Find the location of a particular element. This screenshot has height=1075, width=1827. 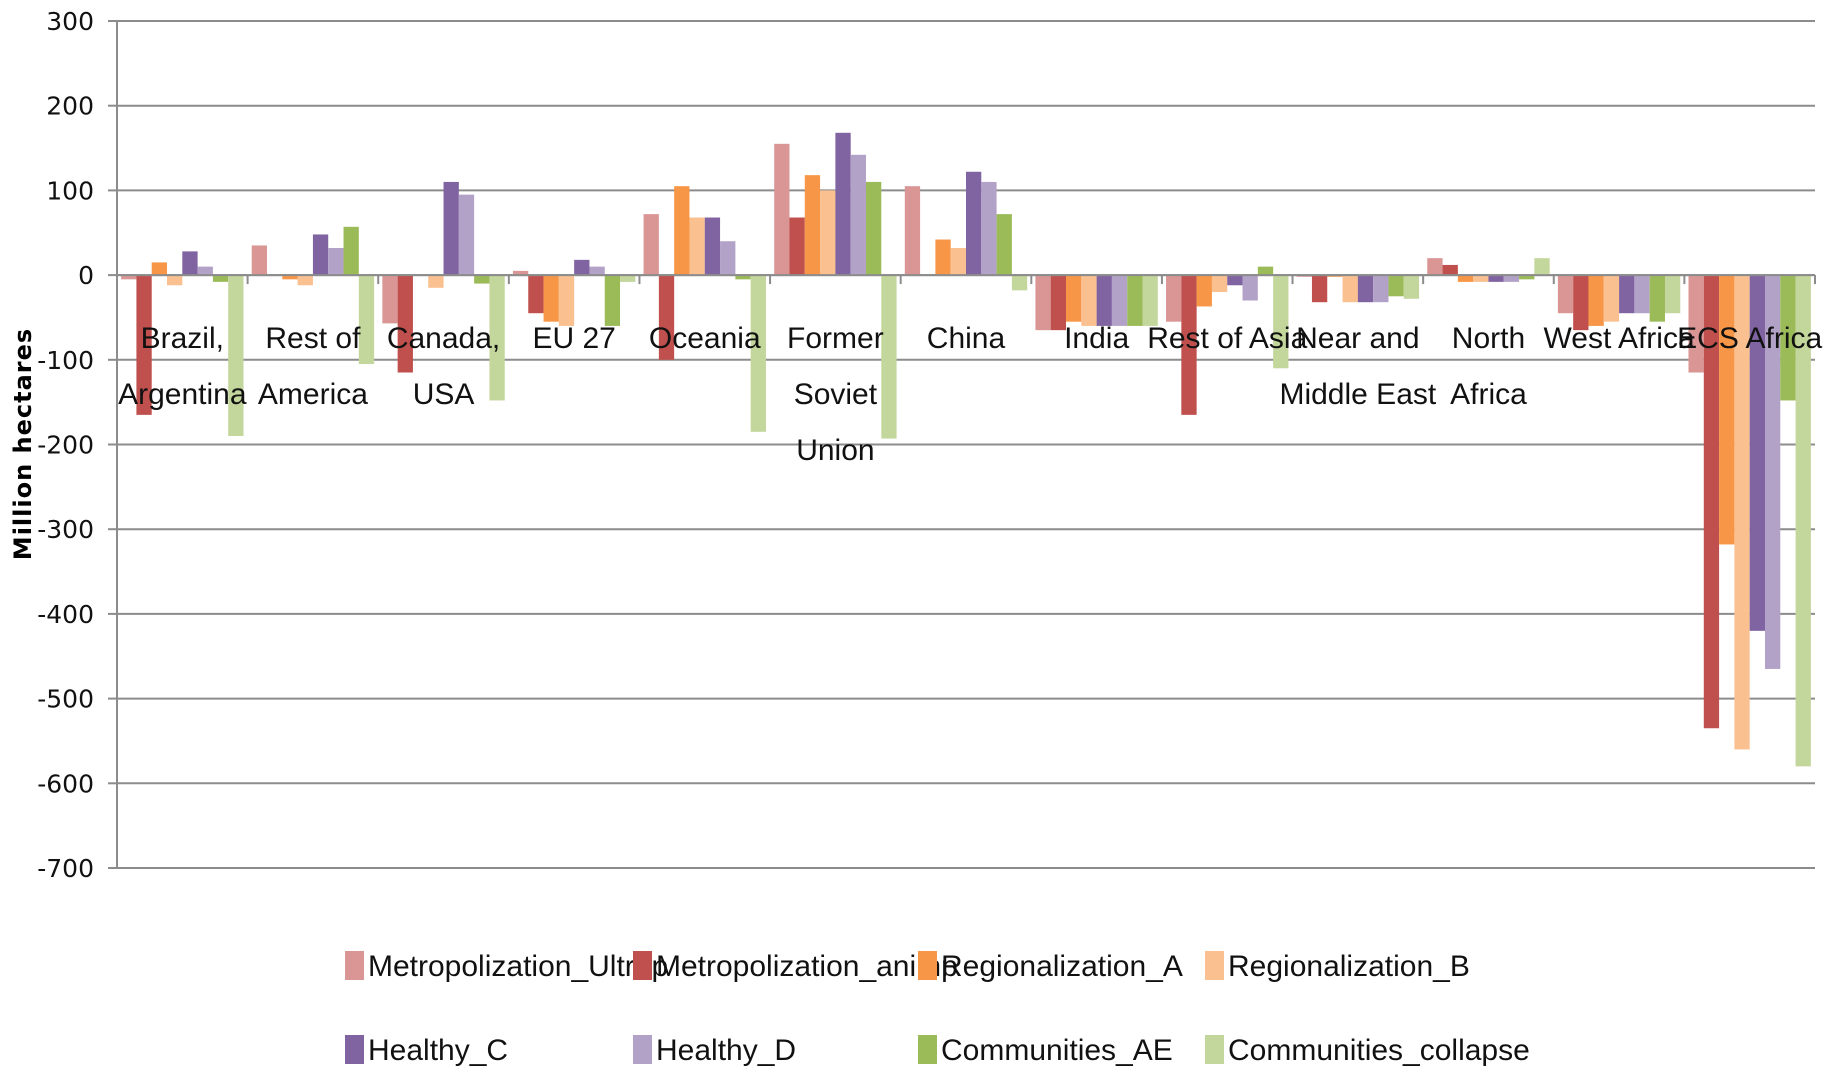

category-label: Soviet is located at coordinates (836, 394).